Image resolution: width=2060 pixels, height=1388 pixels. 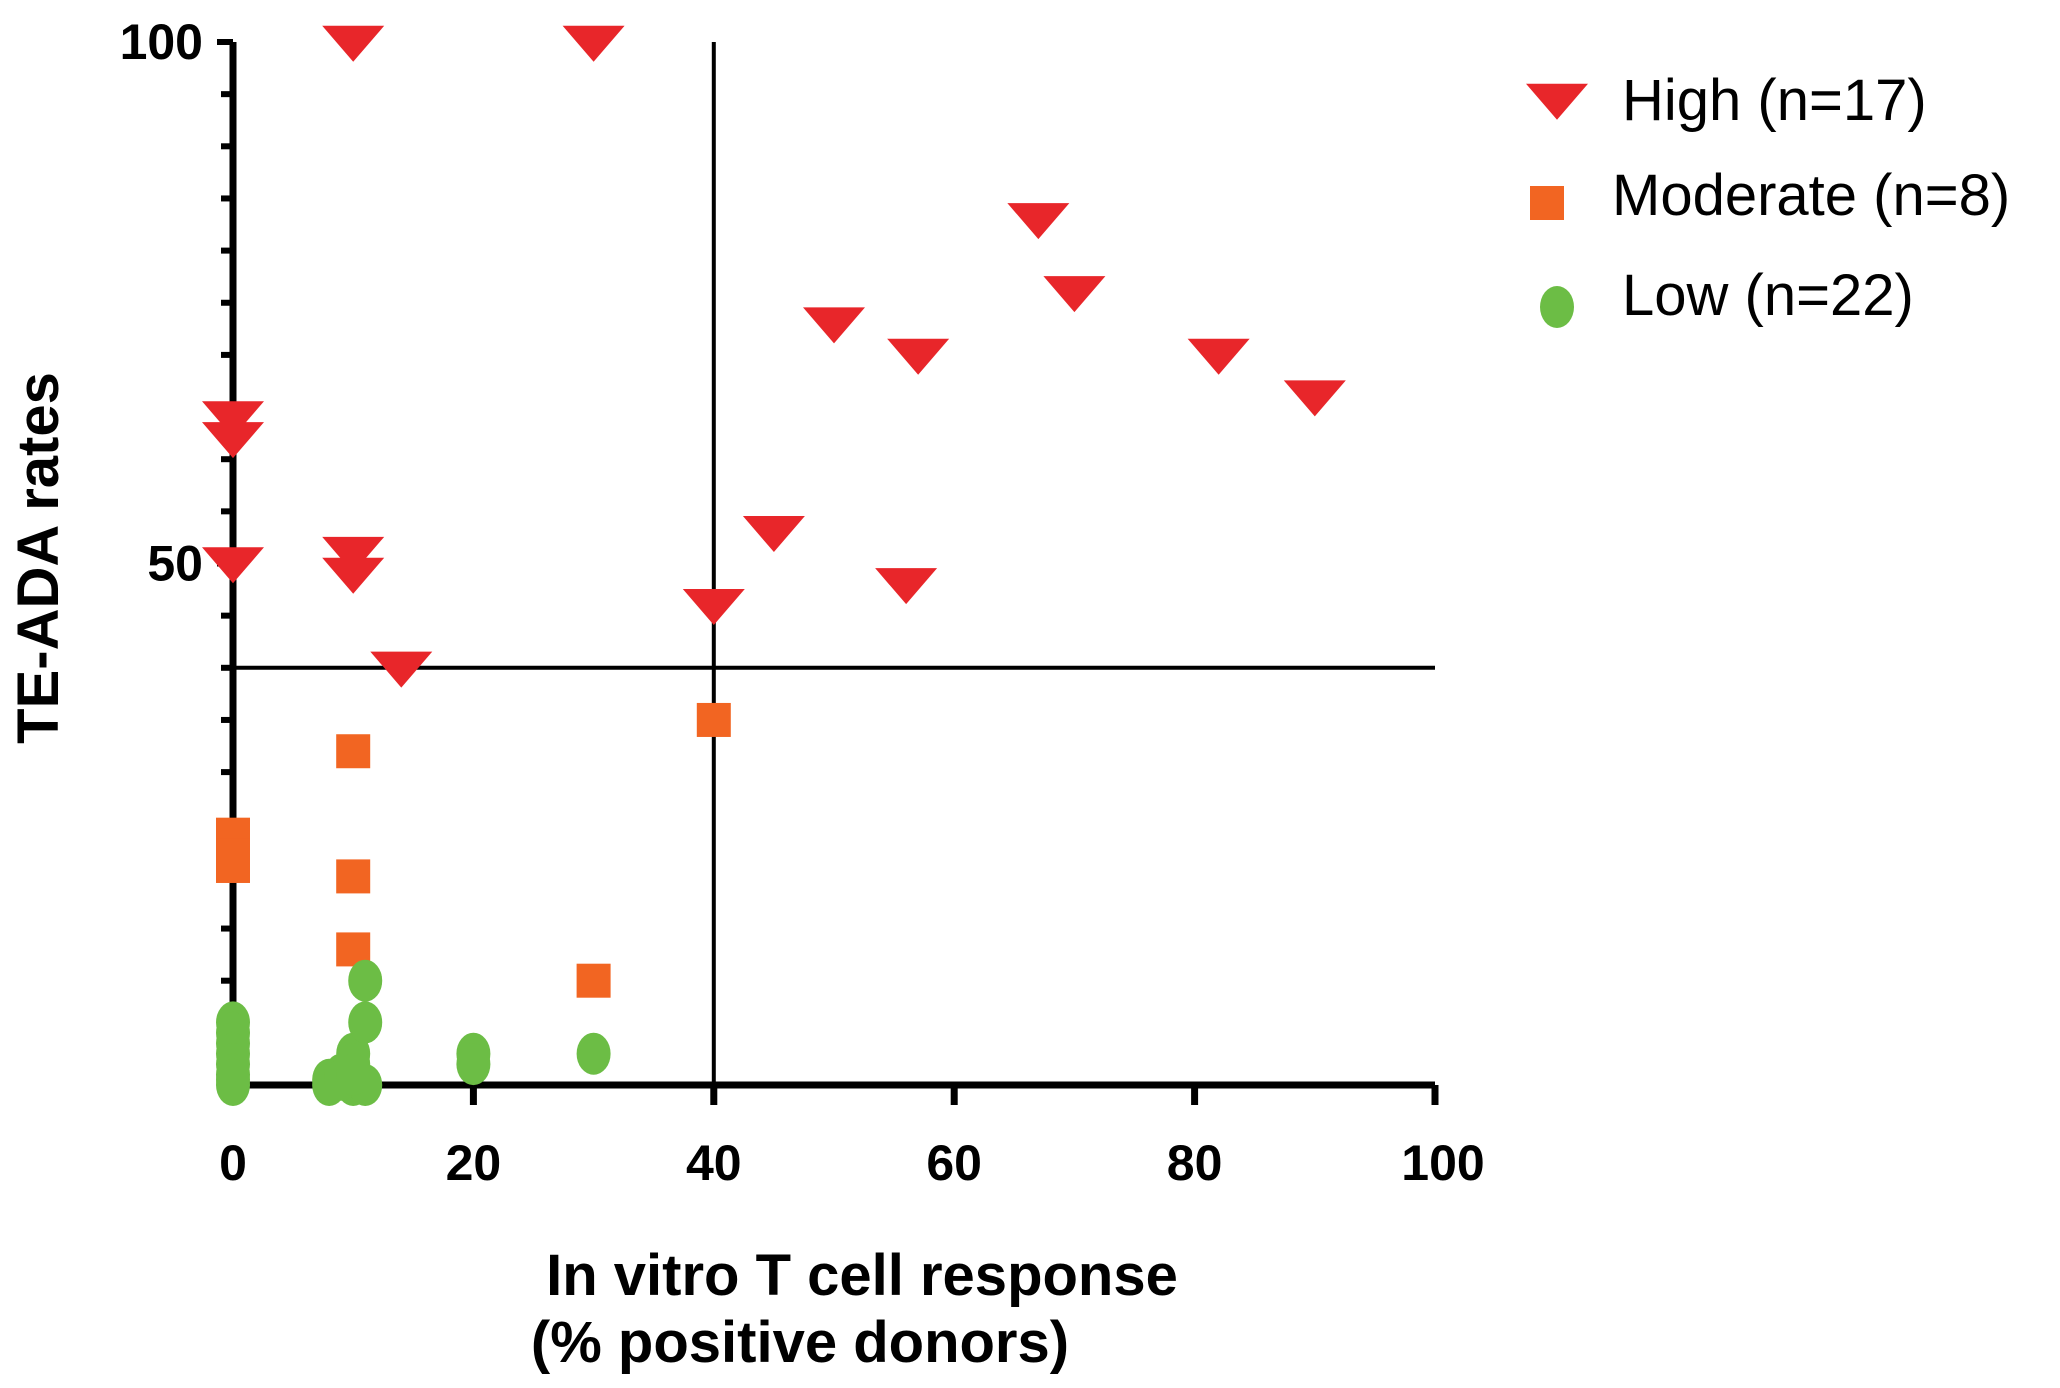 I want to click on x-axis-title-line2: (% positive donors), so click(x=800, y=1342).